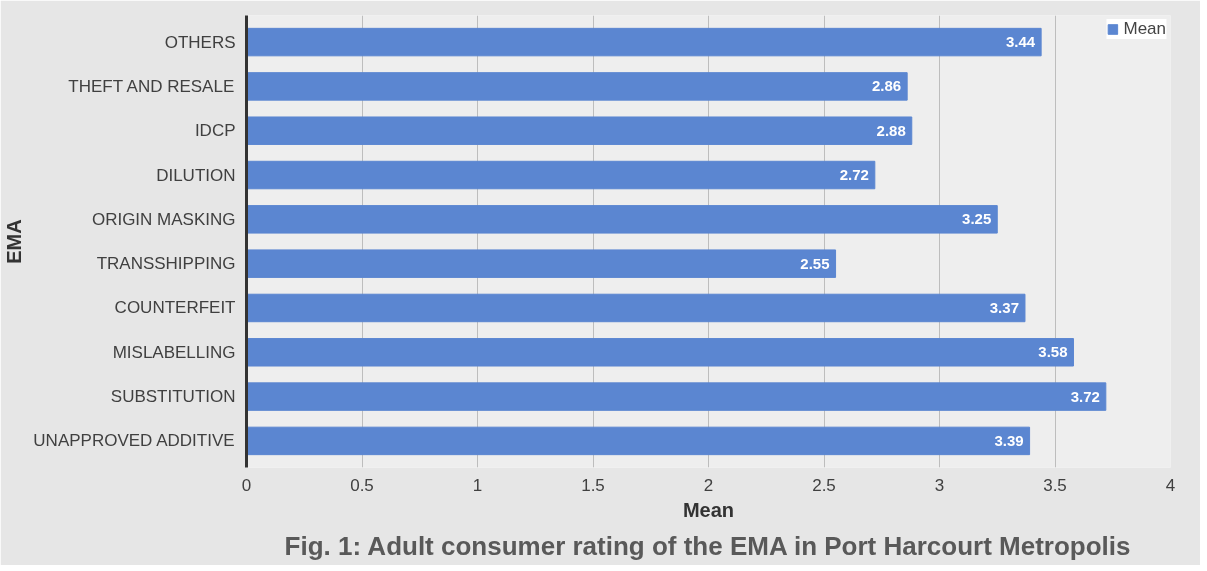 This screenshot has height=571, width=1207. Describe the element at coordinates (477, 485) in the screenshot. I see `x-tick-label: 1` at that location.